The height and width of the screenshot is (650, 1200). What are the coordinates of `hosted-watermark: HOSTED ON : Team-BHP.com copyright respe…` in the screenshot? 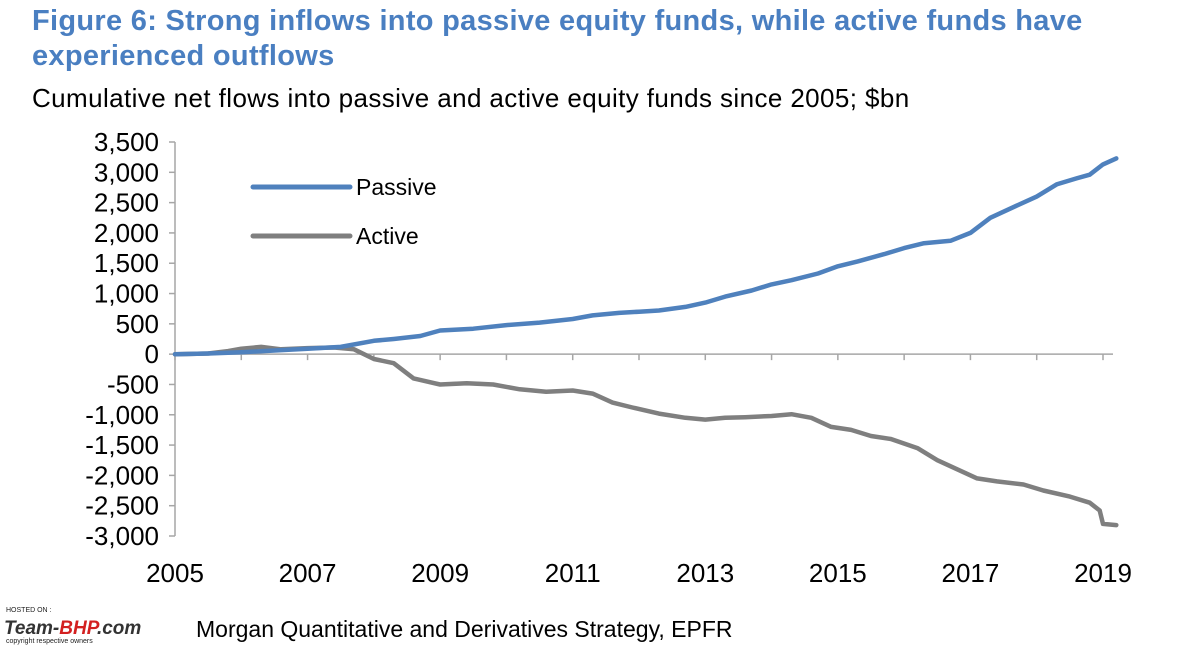 It's located at (99, 627).